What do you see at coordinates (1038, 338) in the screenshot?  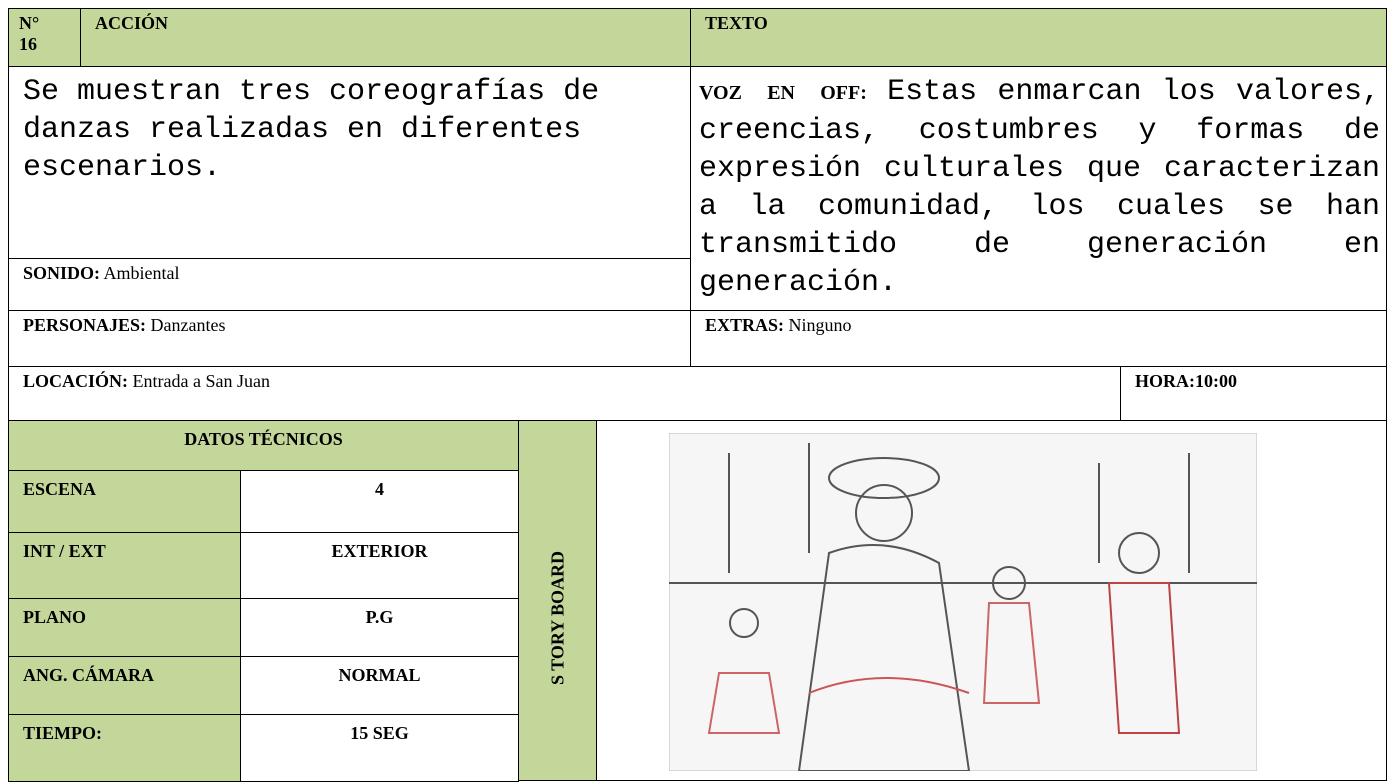 I see `extras-cell: EXTRAS: Ninguno` at bounding box center [1038, 338].